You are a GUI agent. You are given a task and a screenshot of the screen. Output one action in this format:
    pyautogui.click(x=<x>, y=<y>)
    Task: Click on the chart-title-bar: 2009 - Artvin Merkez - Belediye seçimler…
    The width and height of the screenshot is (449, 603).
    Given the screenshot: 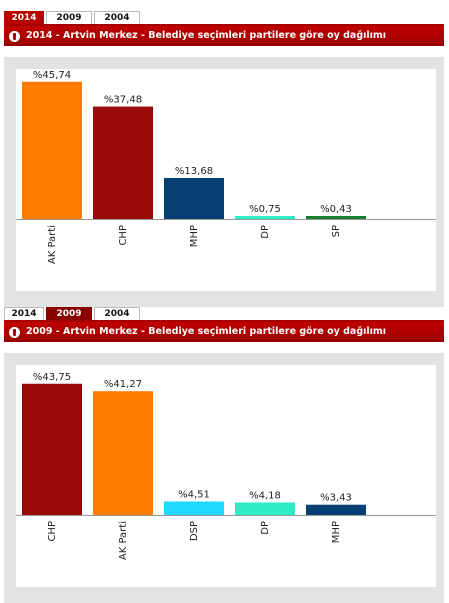 What is the action you would take?
    pyautogui.click(x=224, y=332)
    